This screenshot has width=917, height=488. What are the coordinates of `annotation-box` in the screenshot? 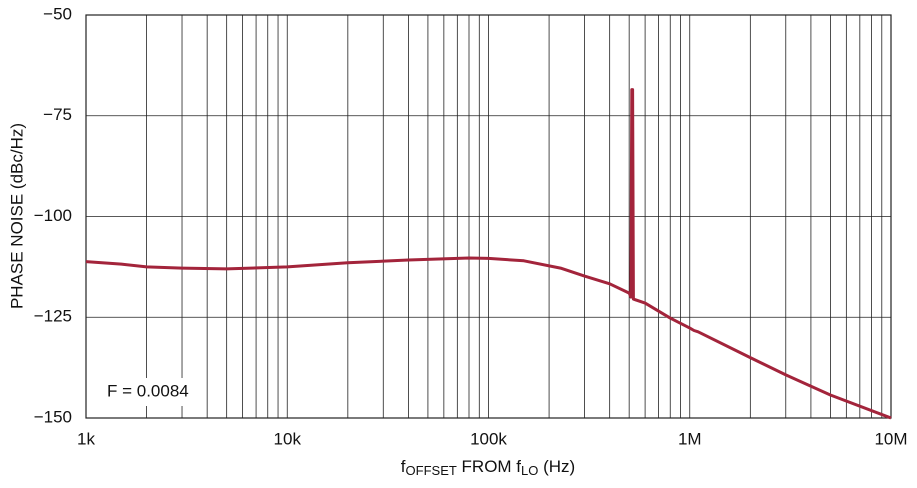 It's located at (150, 392).